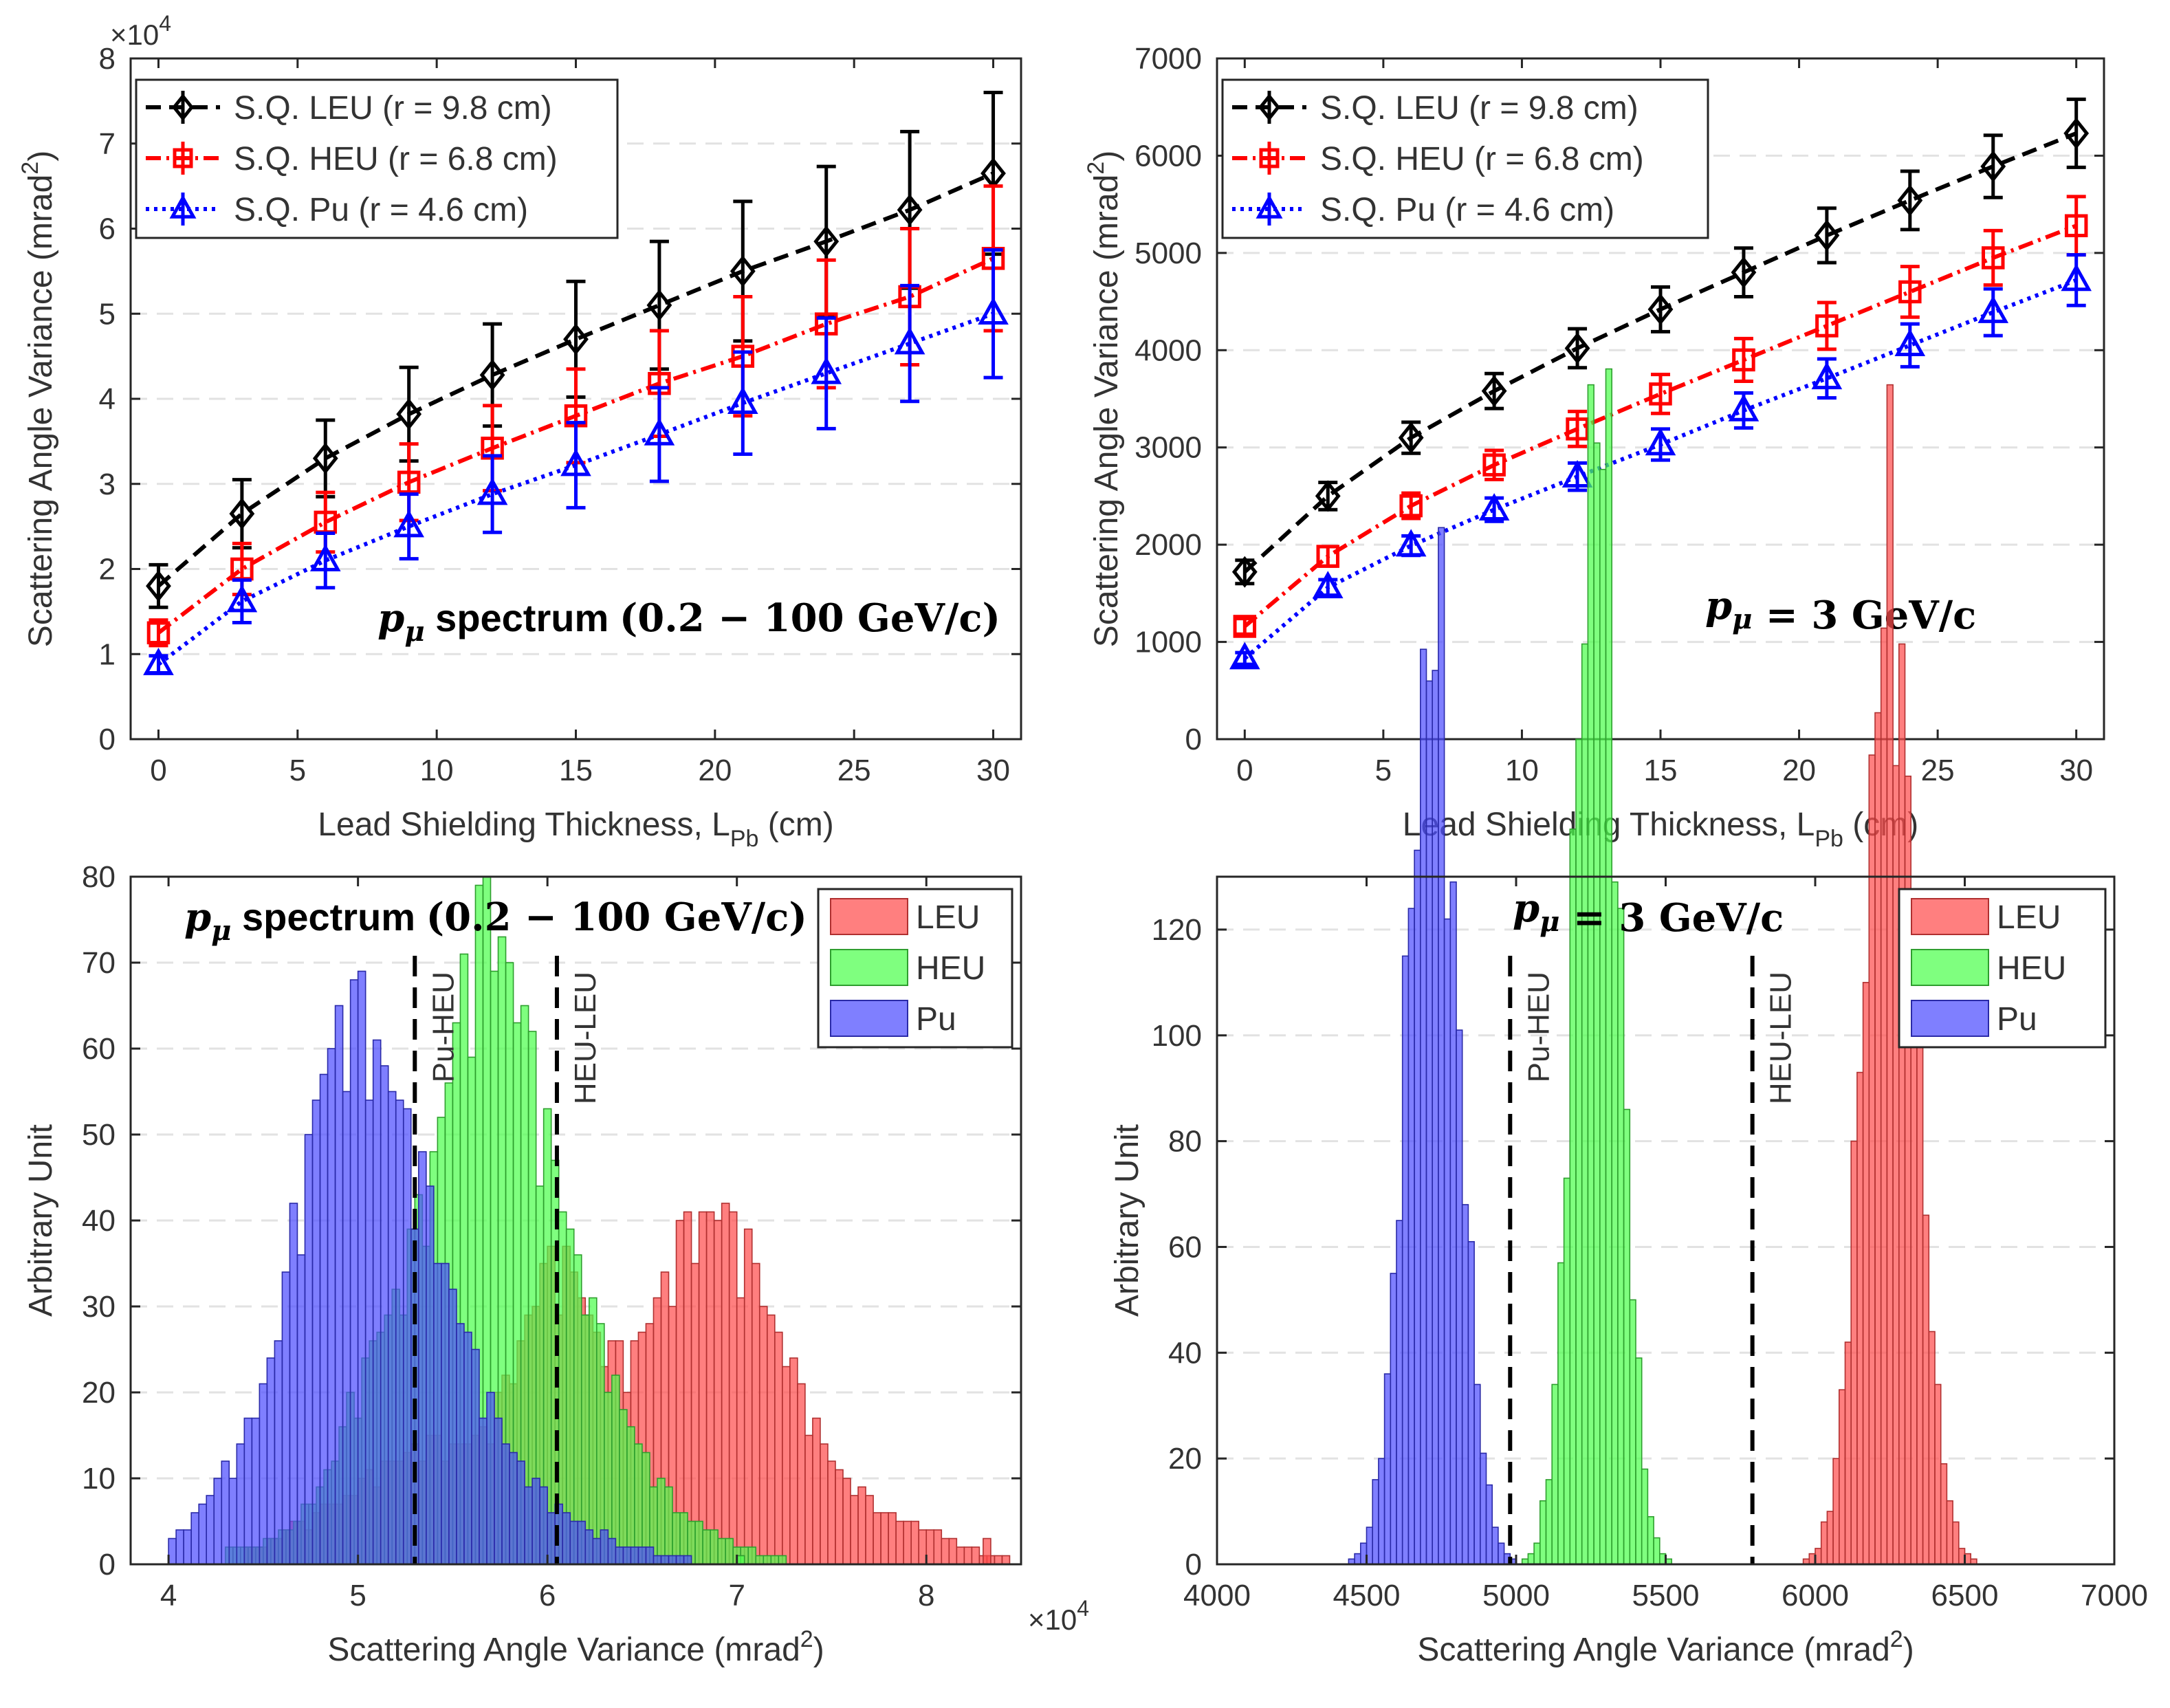  I want to click on y-tick-label: 6000, so click(1168, 156).